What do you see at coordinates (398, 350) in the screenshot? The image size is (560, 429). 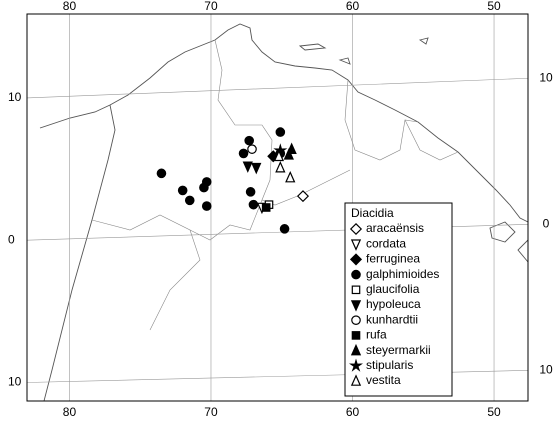 I see `legend-label: steyermarkii` at bounding box center [398, 350].